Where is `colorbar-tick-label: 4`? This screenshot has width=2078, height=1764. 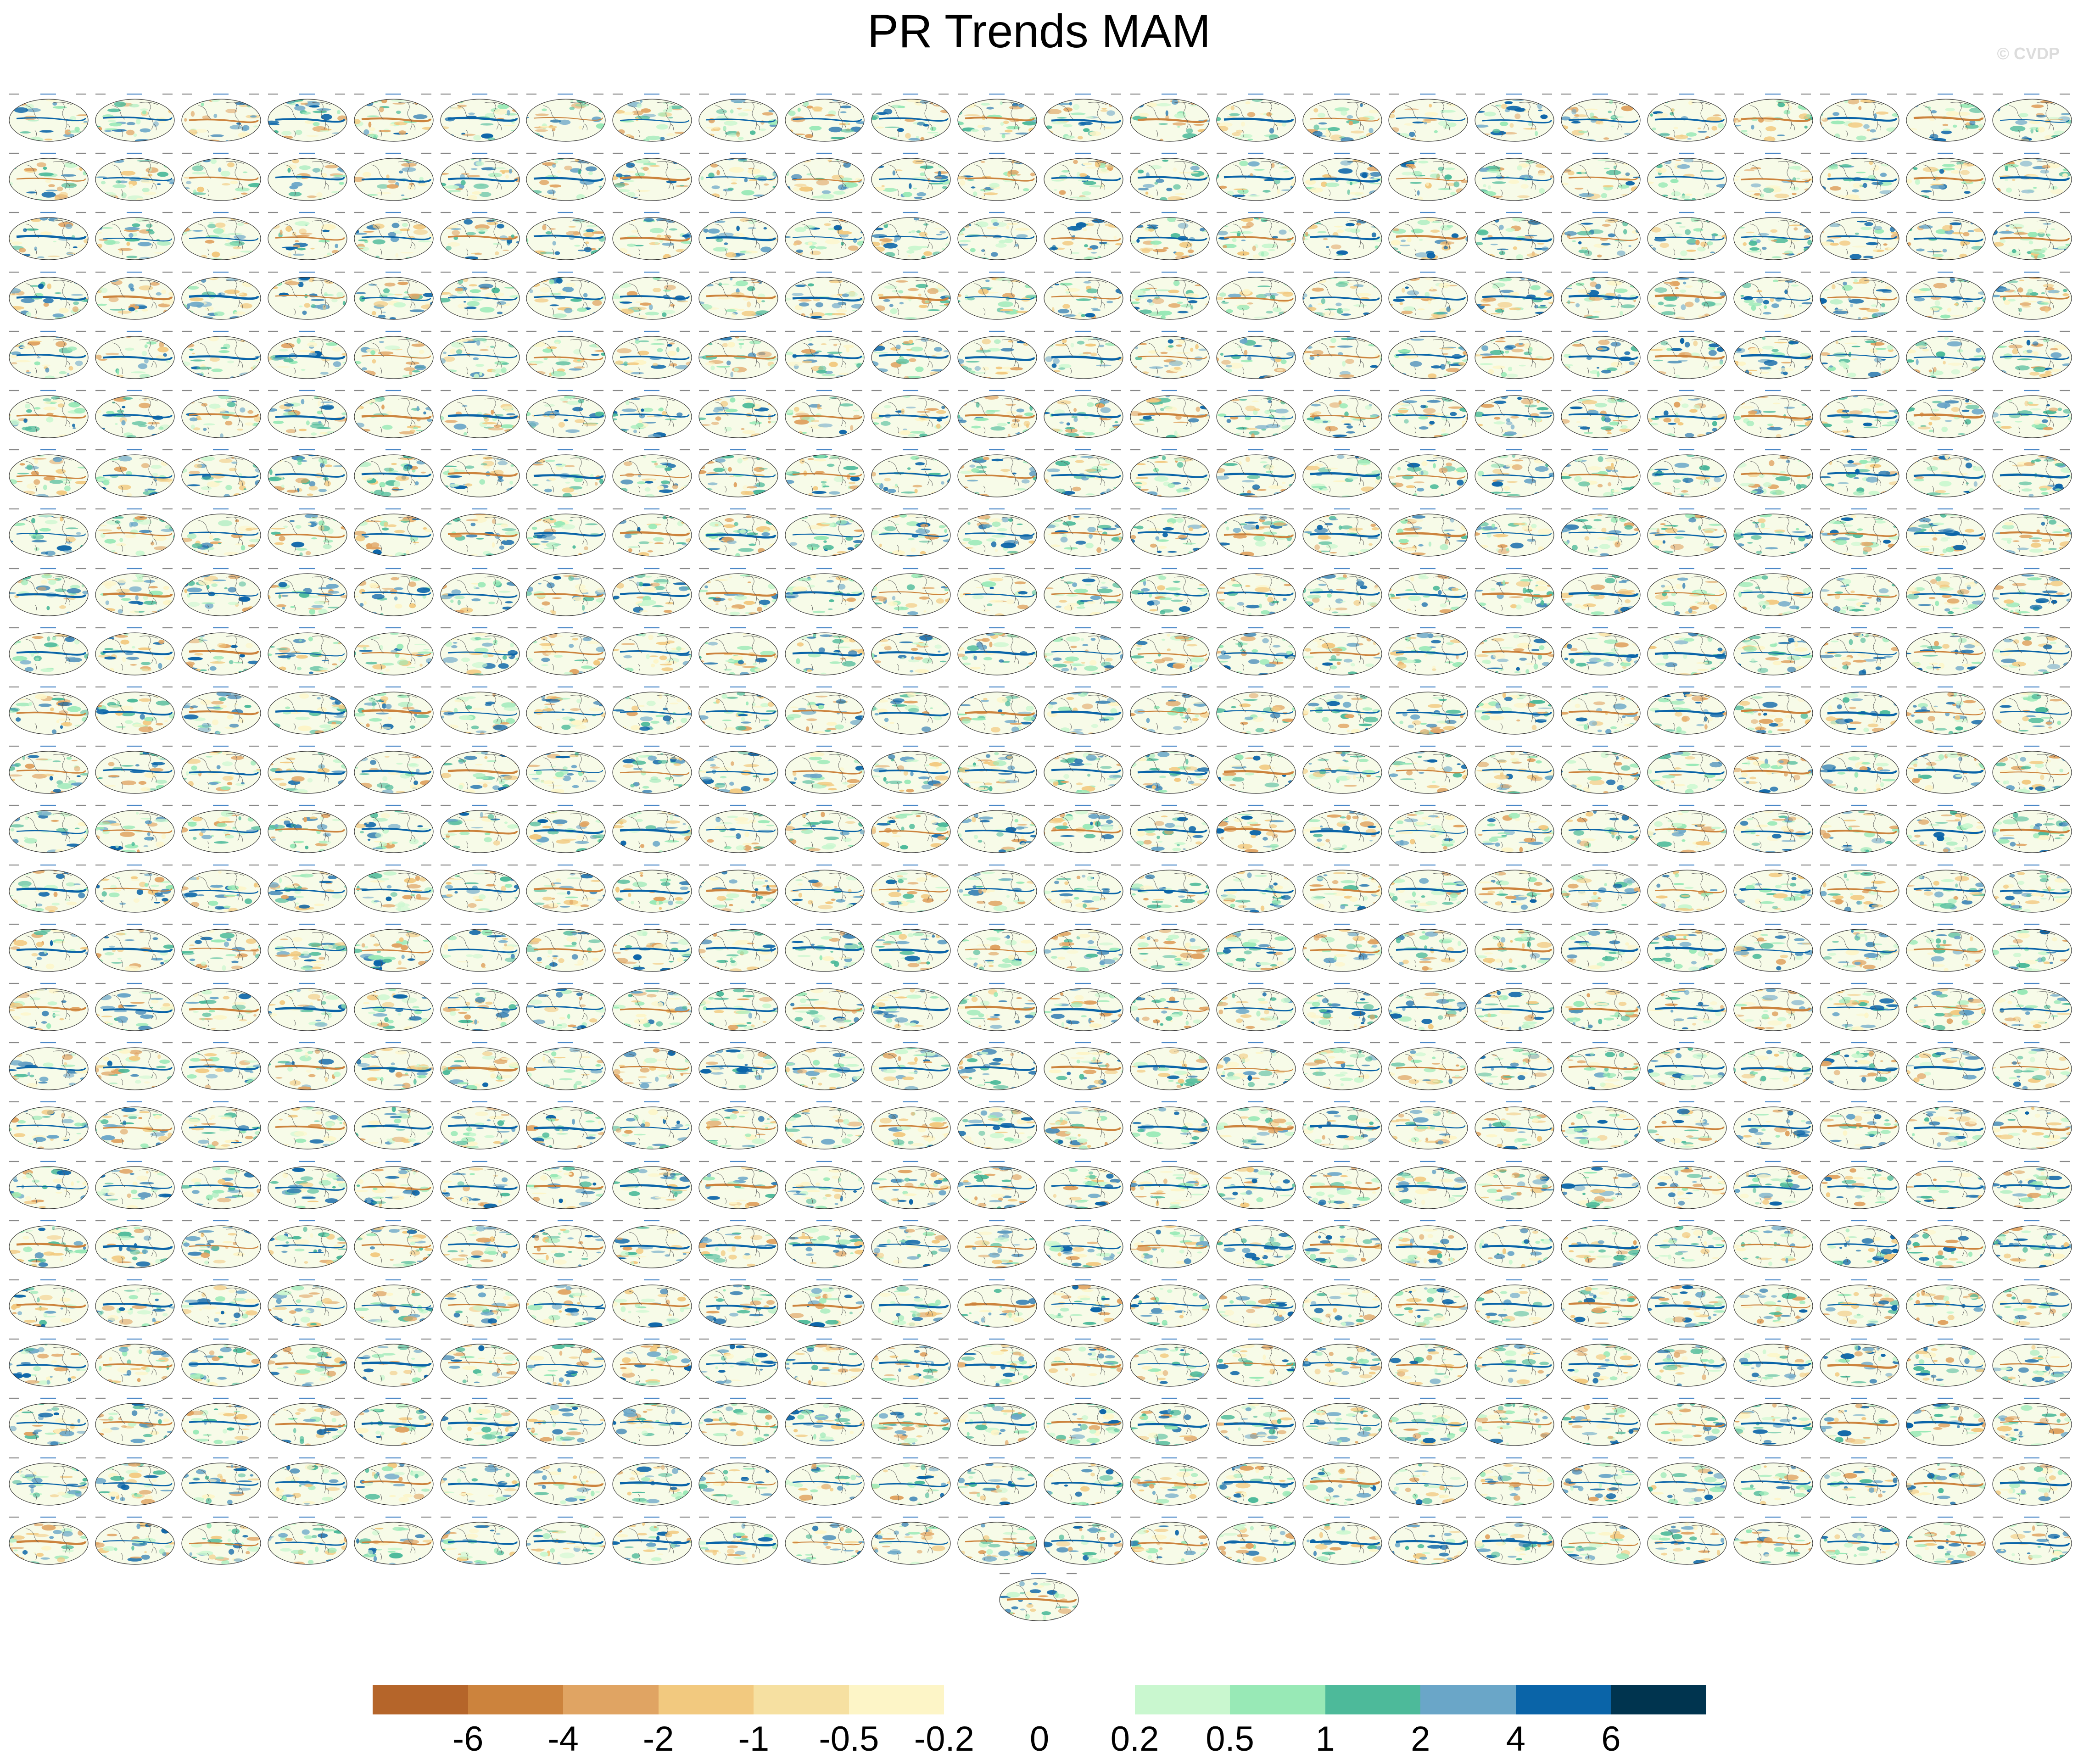 colorbar-tick-label: 4 is located at coordinates (1515, 1739).